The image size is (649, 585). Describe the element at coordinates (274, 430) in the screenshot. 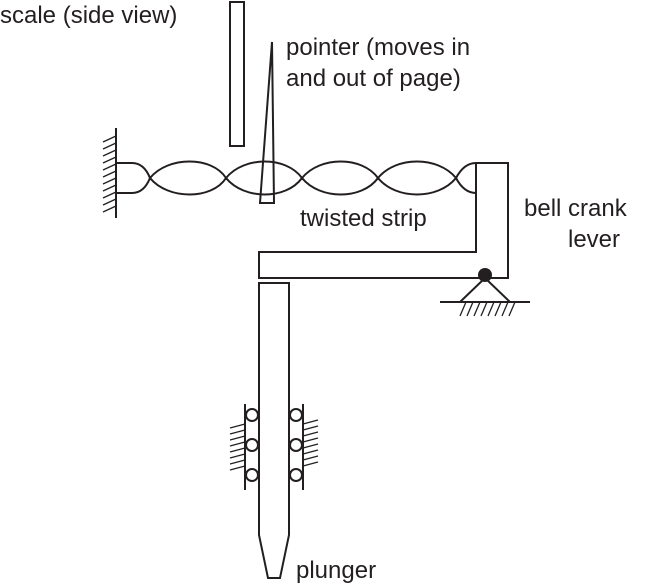

I see `plunger` at that location.